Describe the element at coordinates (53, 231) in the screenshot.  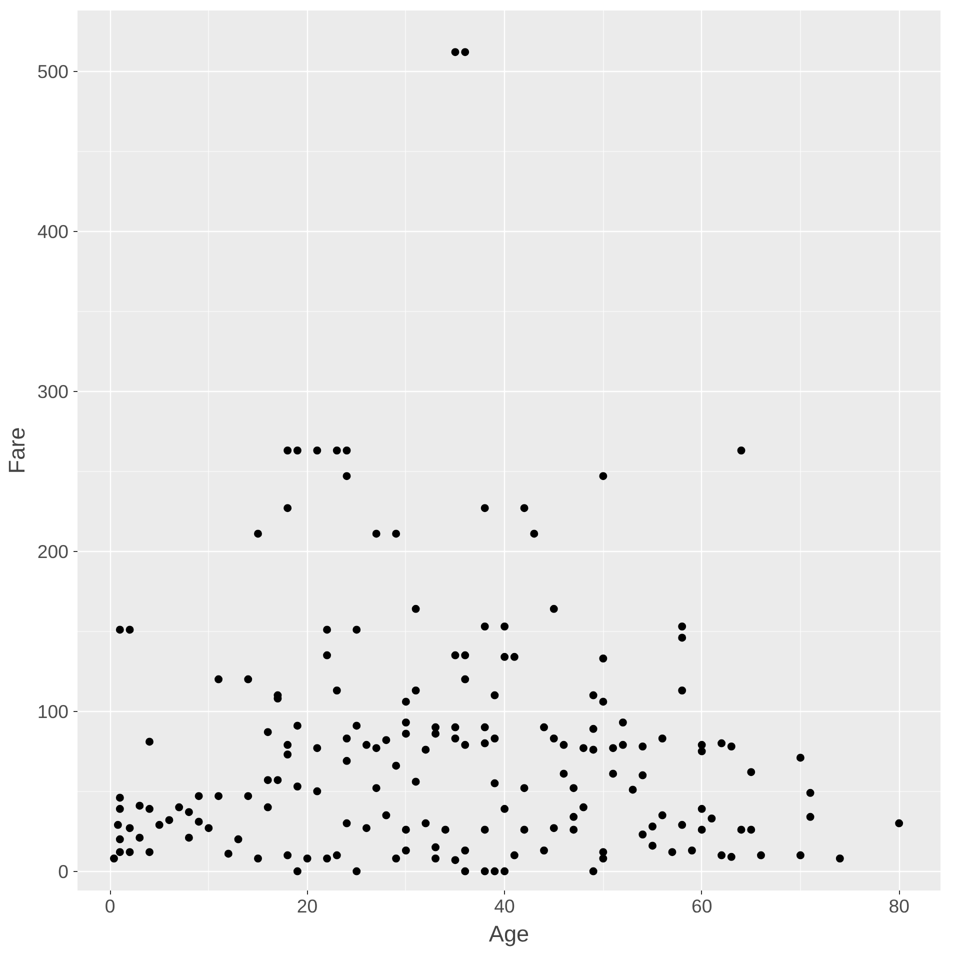
I see `y-tick-label: 400` at that location.